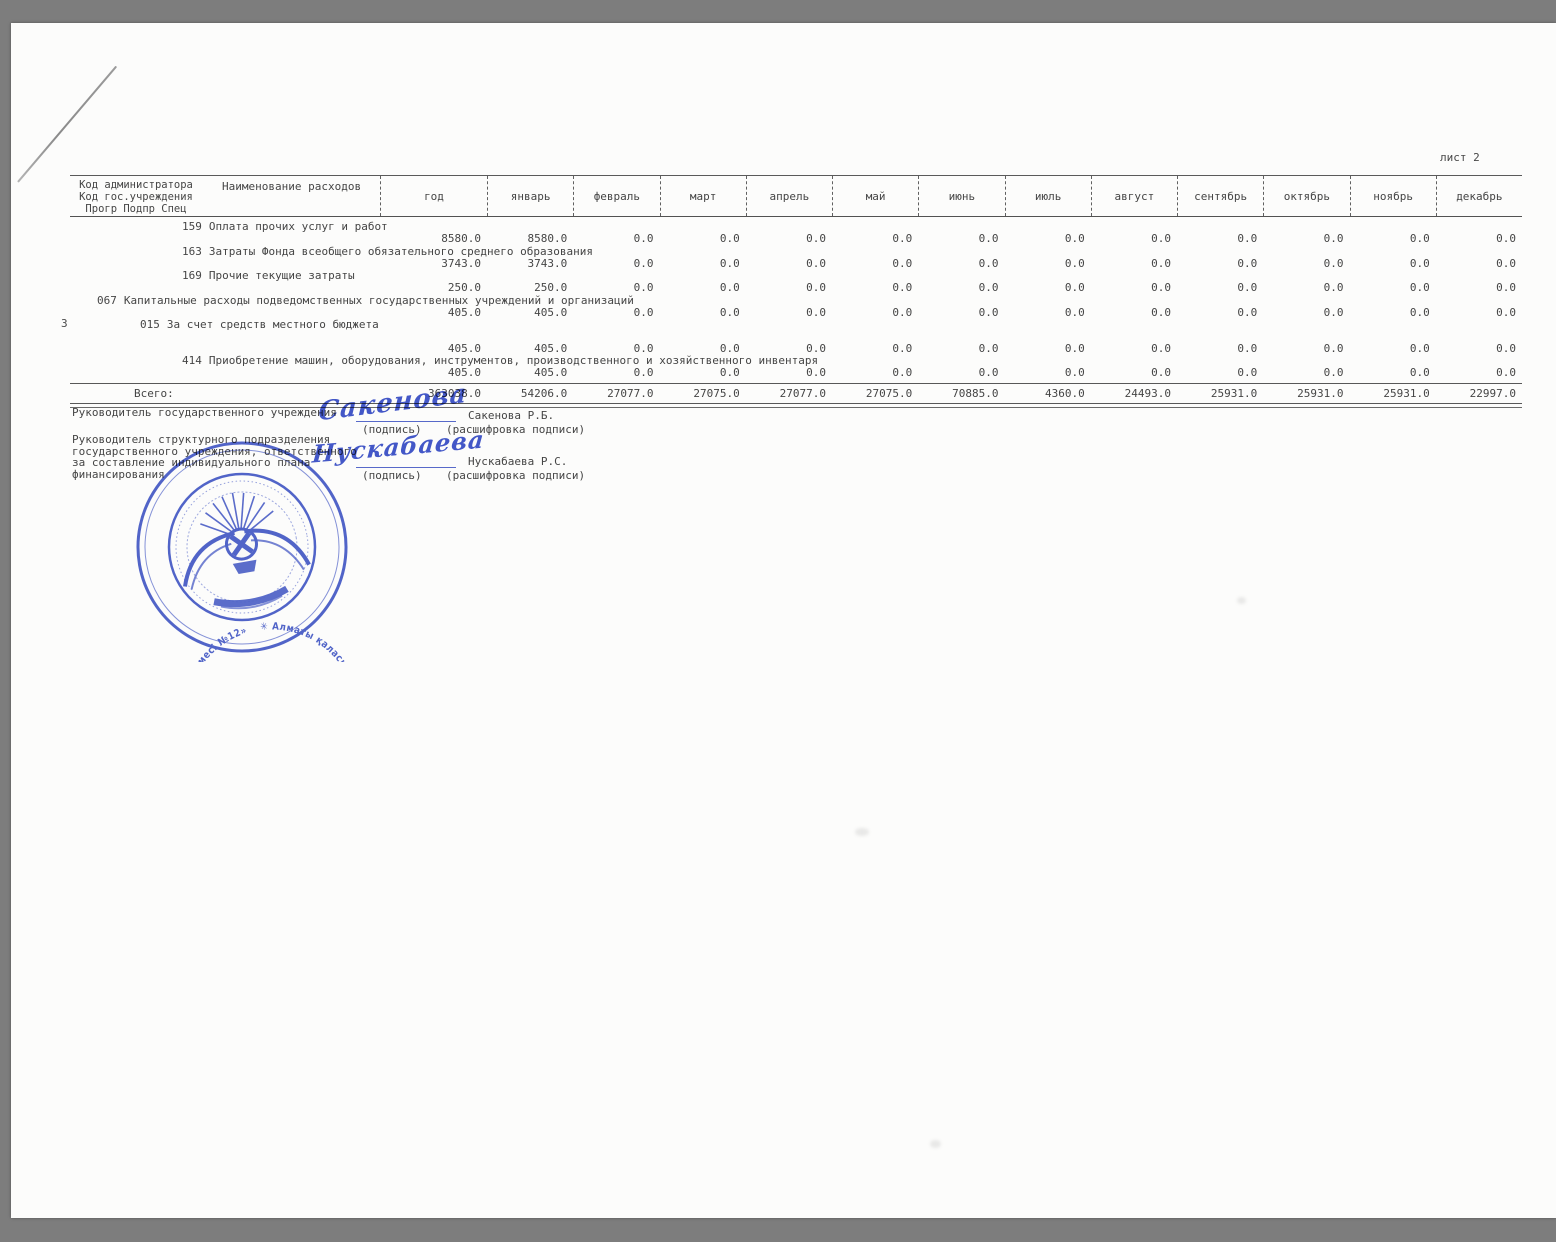 This screenshot has width=1556, height=1242. What do you see at coordinates (511, 415) in the screenshot?
I see `signer1-name: Сакенова Р.Б.` at bounding box center [511, 415].